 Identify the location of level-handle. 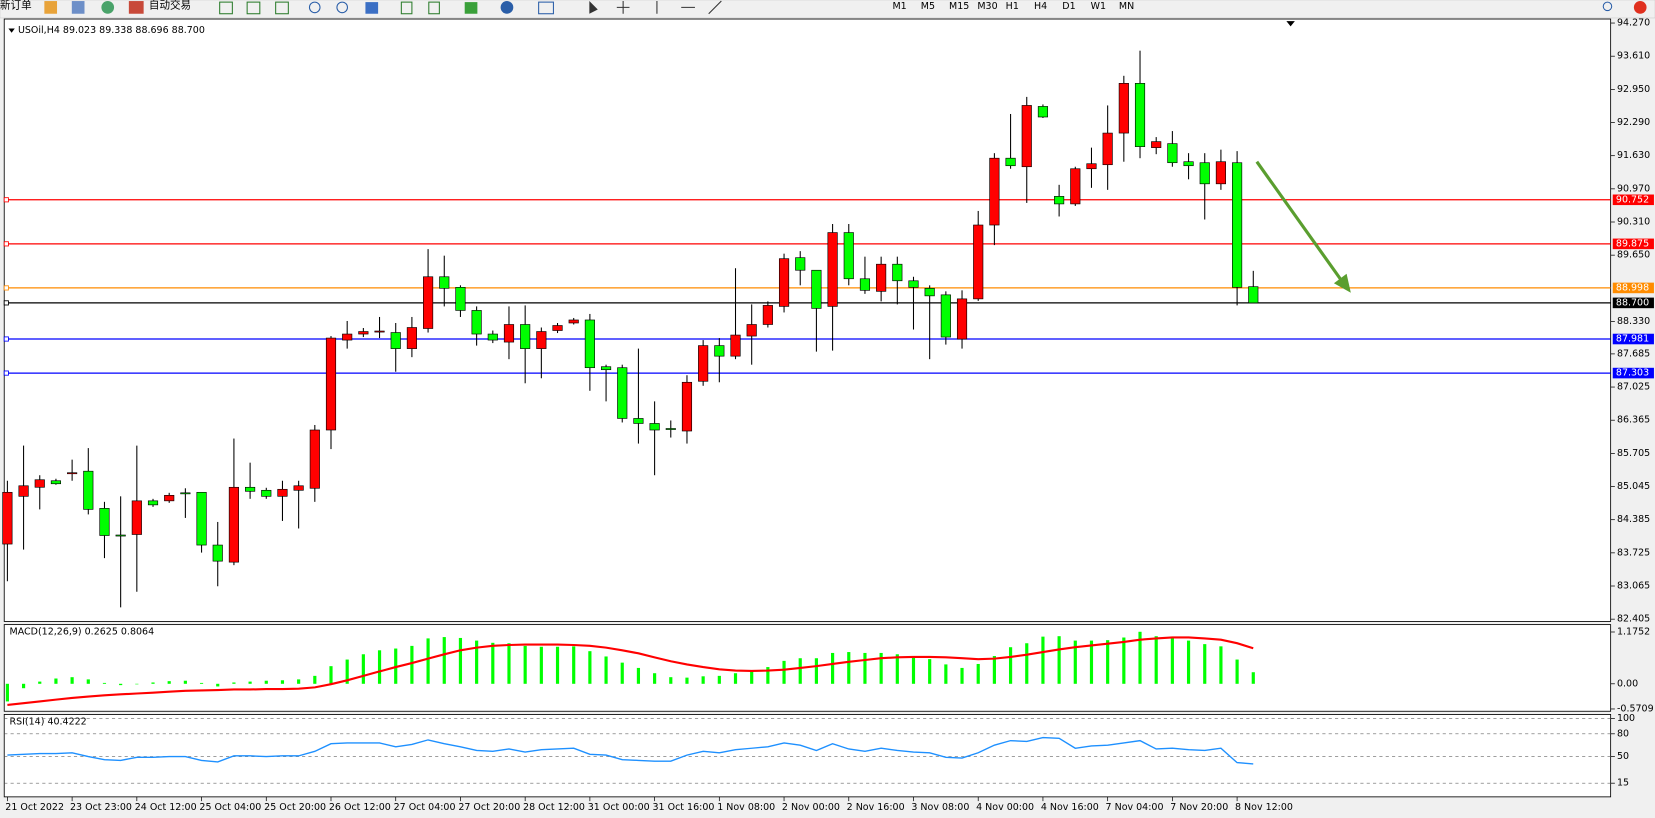
(6, 244).